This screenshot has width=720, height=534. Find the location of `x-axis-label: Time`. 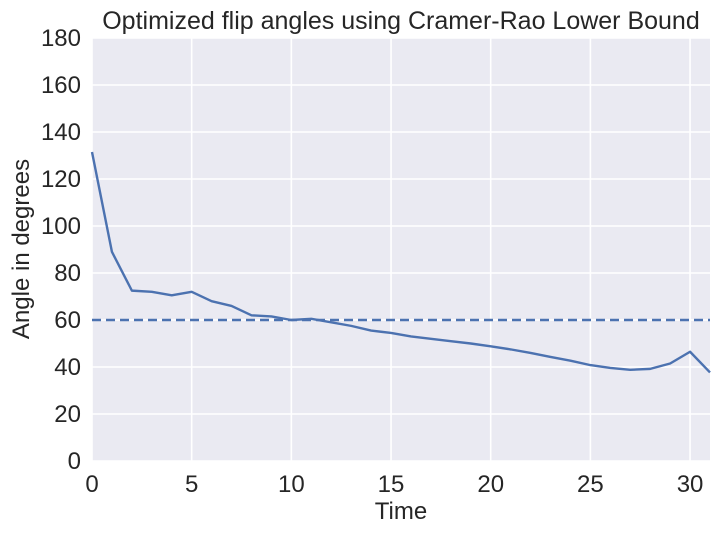

x-axis-label: Time is located at coordinates (401, 511).